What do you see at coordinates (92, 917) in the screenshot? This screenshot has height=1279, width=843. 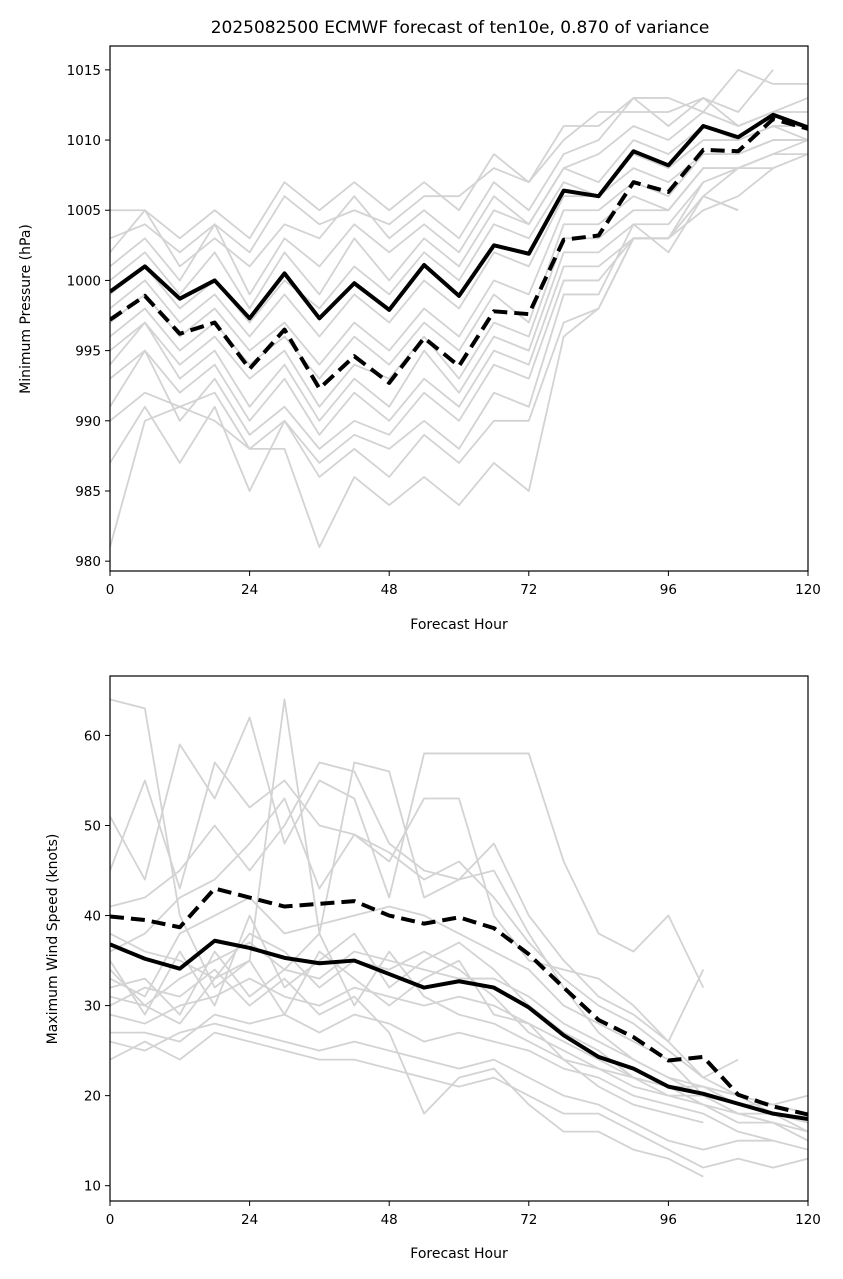 I see `wind-y-tick-label: 40` at bounding box center [92, 917].